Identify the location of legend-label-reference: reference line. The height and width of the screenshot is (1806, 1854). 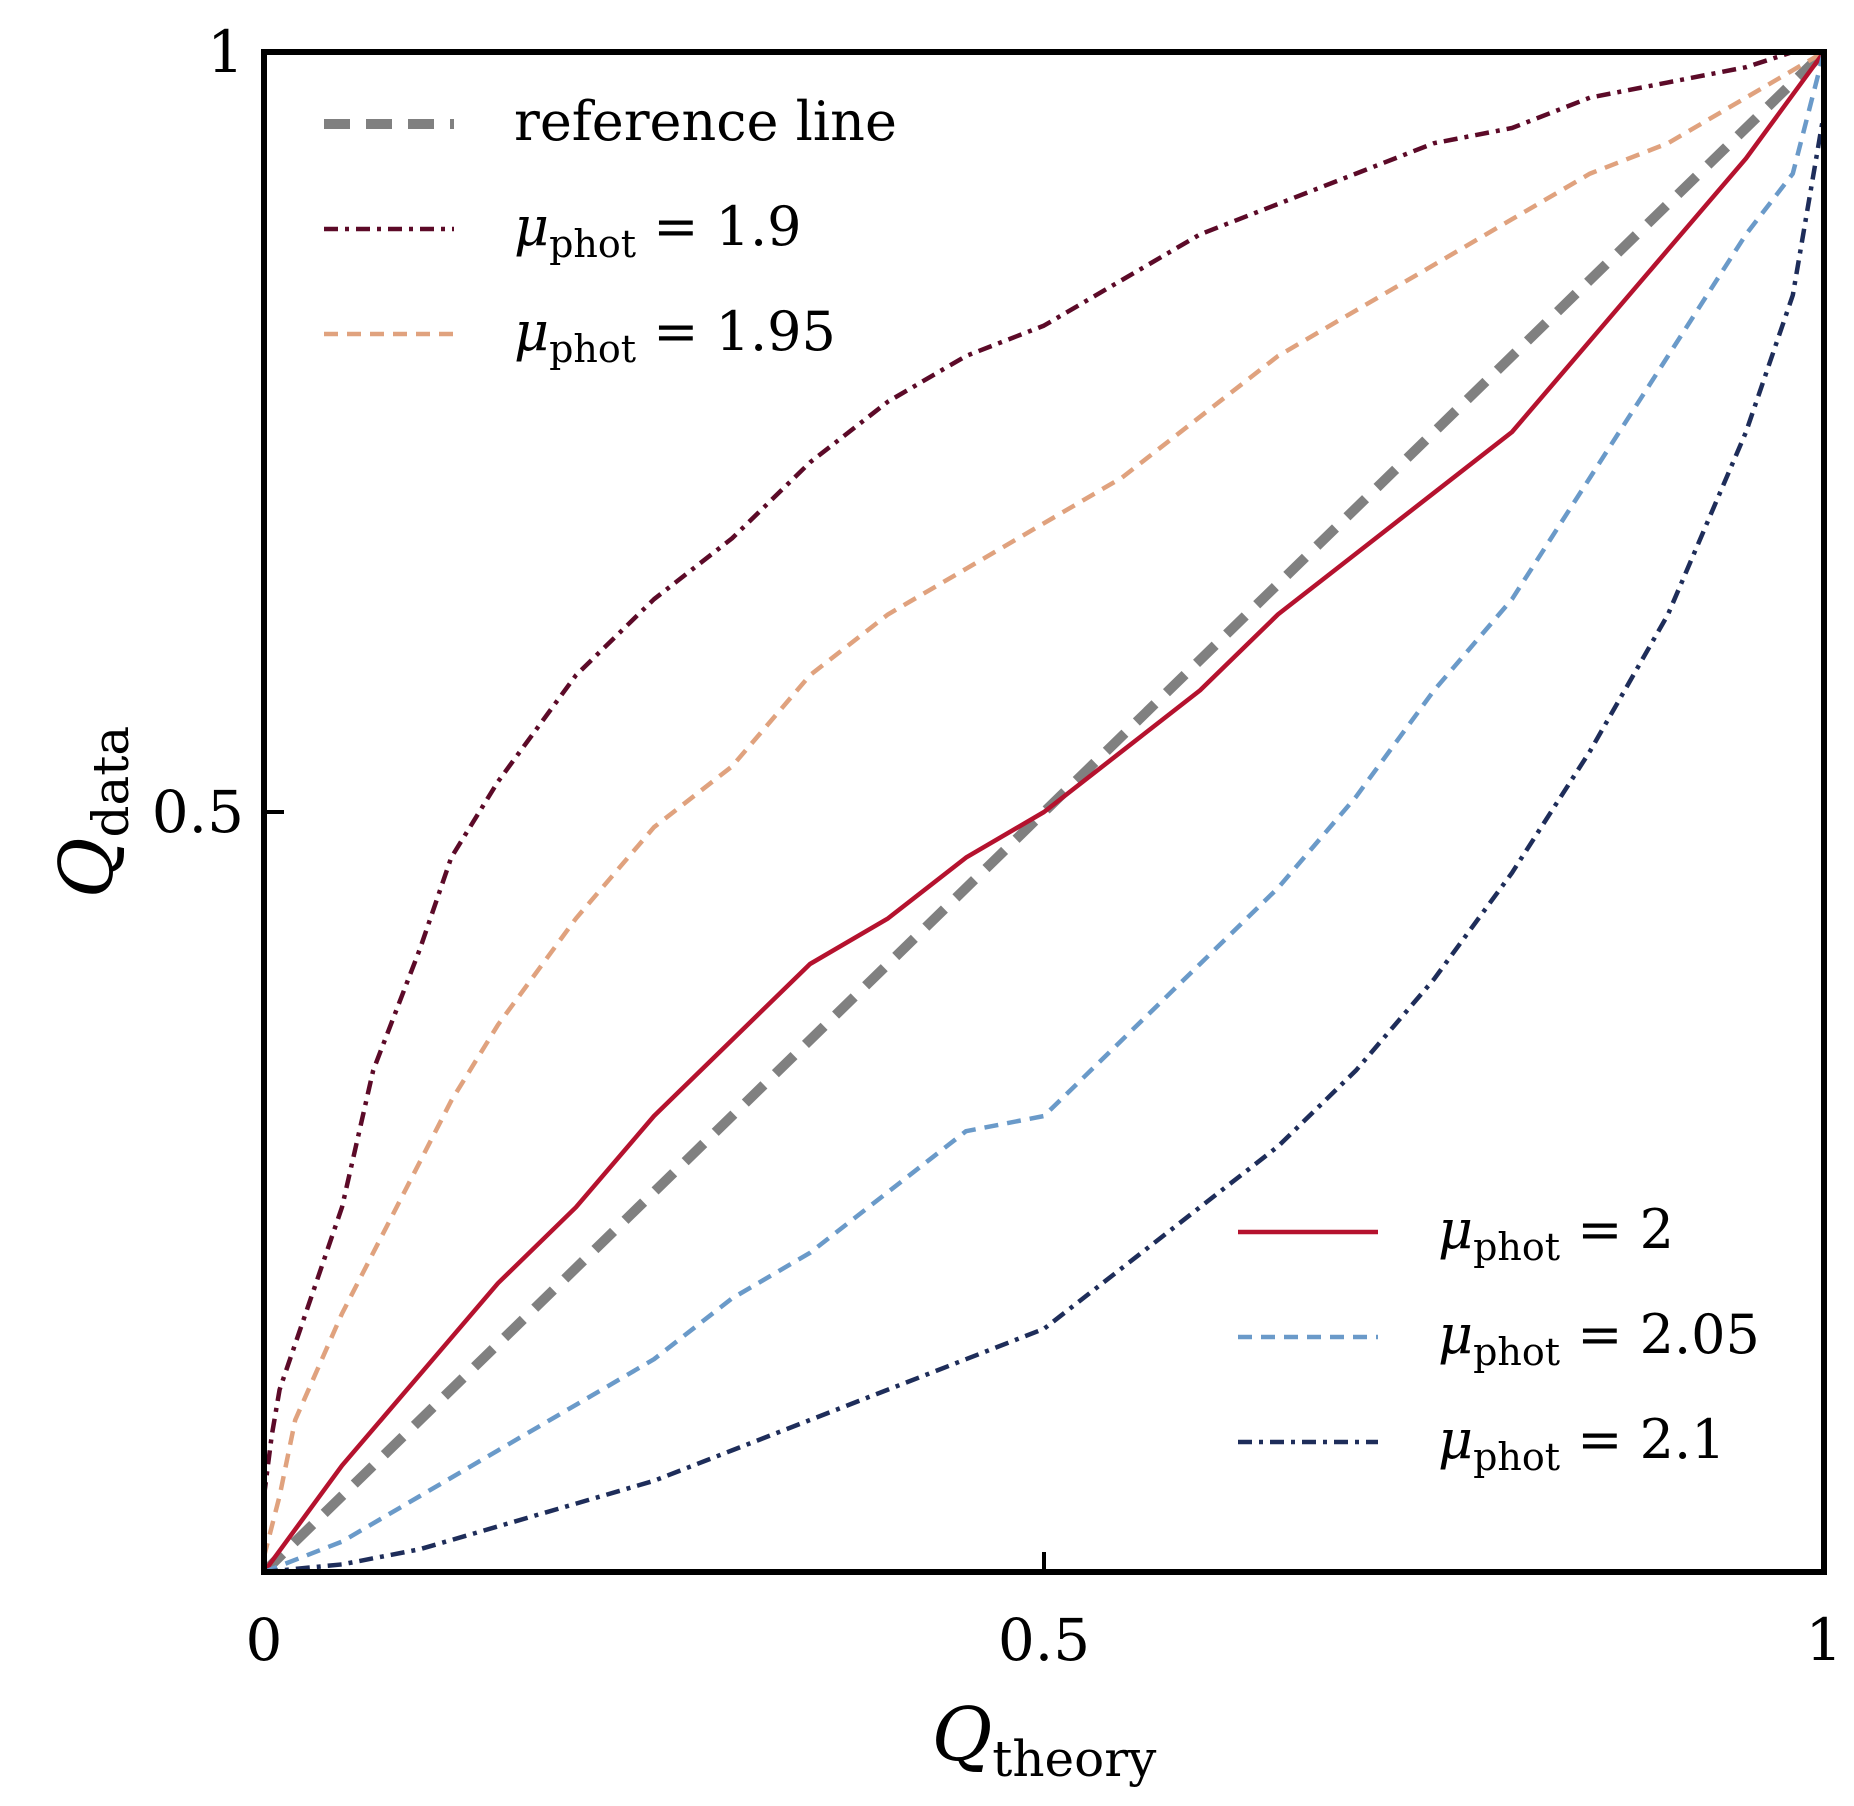
(705, 121).